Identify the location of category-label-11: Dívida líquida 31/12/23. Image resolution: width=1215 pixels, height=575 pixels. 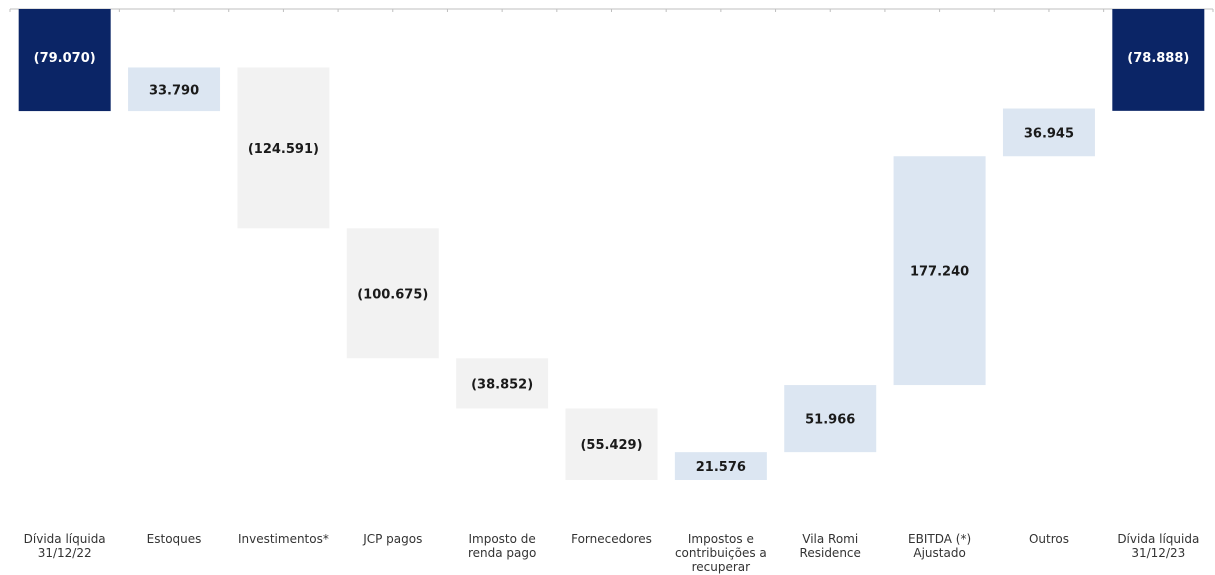
(1158, 546).